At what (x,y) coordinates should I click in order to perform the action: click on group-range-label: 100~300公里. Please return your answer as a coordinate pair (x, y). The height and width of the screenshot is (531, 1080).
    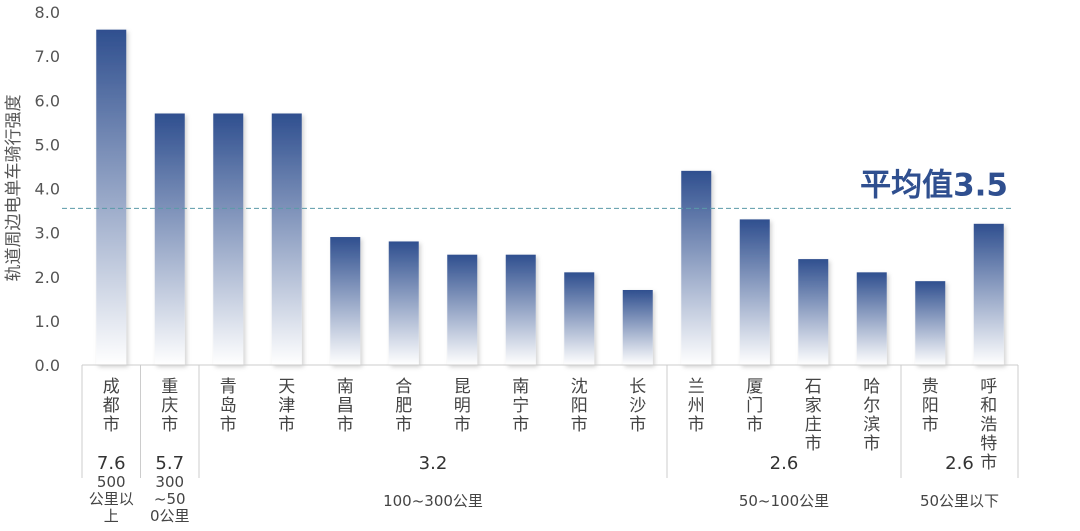
    Looking at the image, I should click on (433, 501).